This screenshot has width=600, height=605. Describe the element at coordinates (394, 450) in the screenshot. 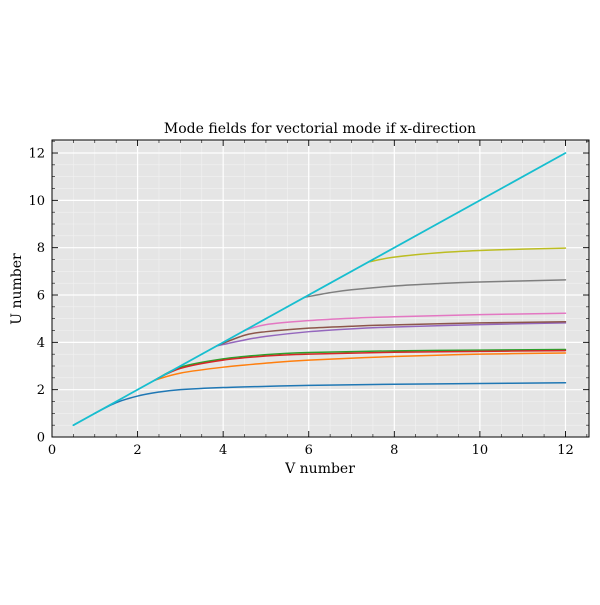

I see `x-tick-label: 8` at that location.